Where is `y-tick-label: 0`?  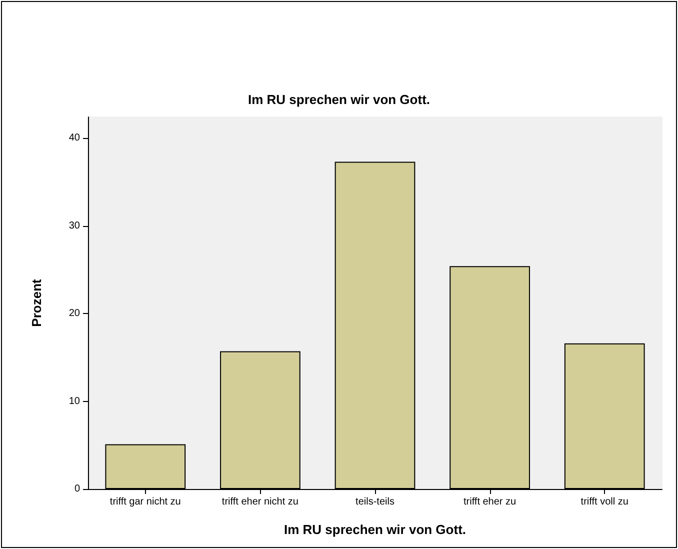
y-tick-label: 0 is located at coordinates (77, 489).